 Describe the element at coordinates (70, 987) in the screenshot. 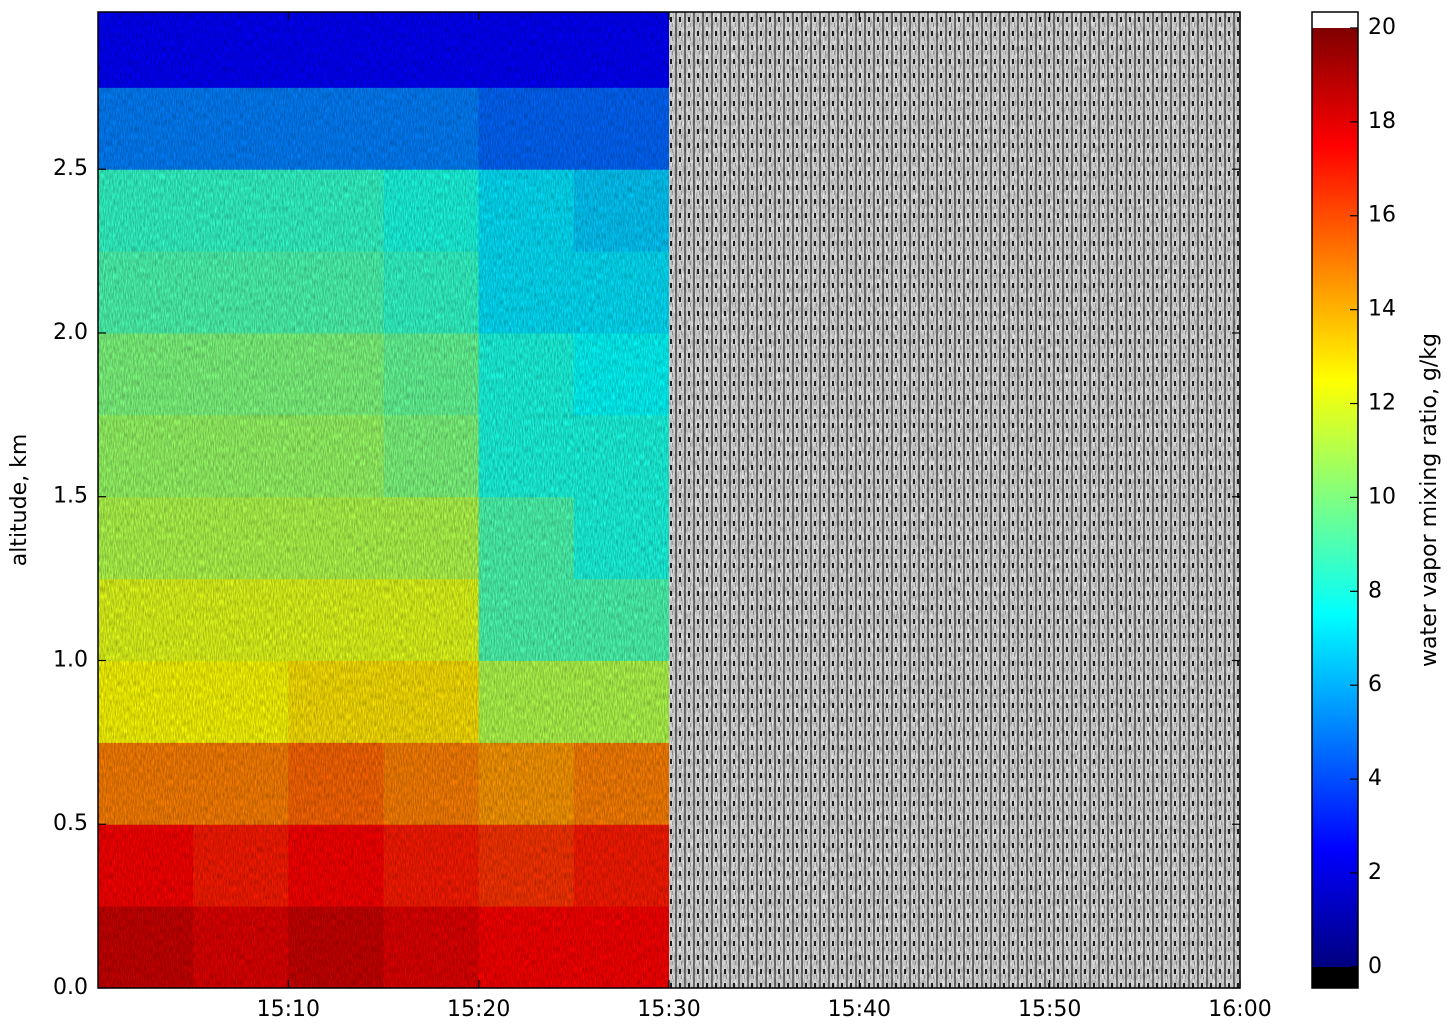

I see `y-tick-label: 0.0` at that location.